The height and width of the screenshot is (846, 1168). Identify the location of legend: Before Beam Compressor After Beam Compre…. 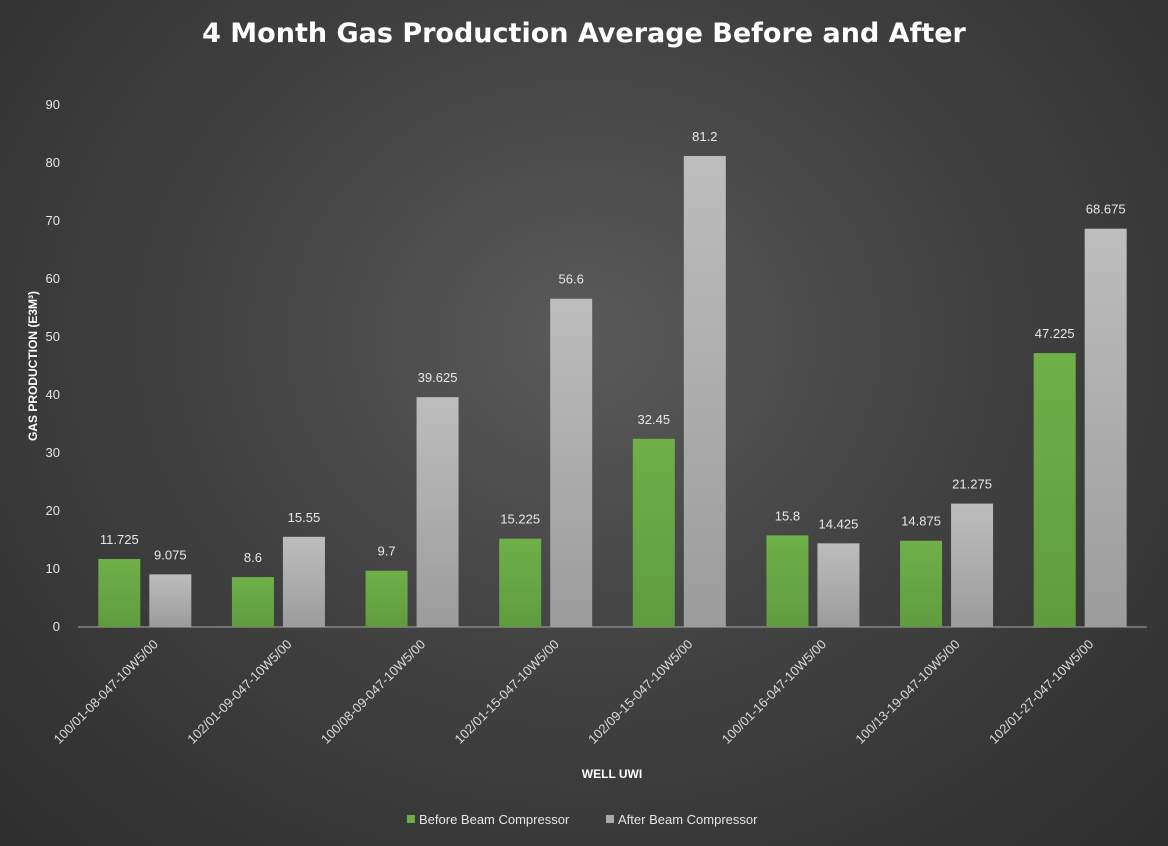
(582, 819).